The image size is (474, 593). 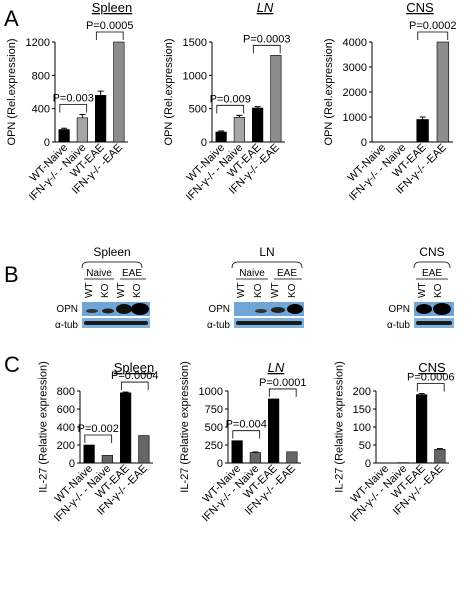 I want to click on y-tick-label: 3000, so click(x=355, y=68).